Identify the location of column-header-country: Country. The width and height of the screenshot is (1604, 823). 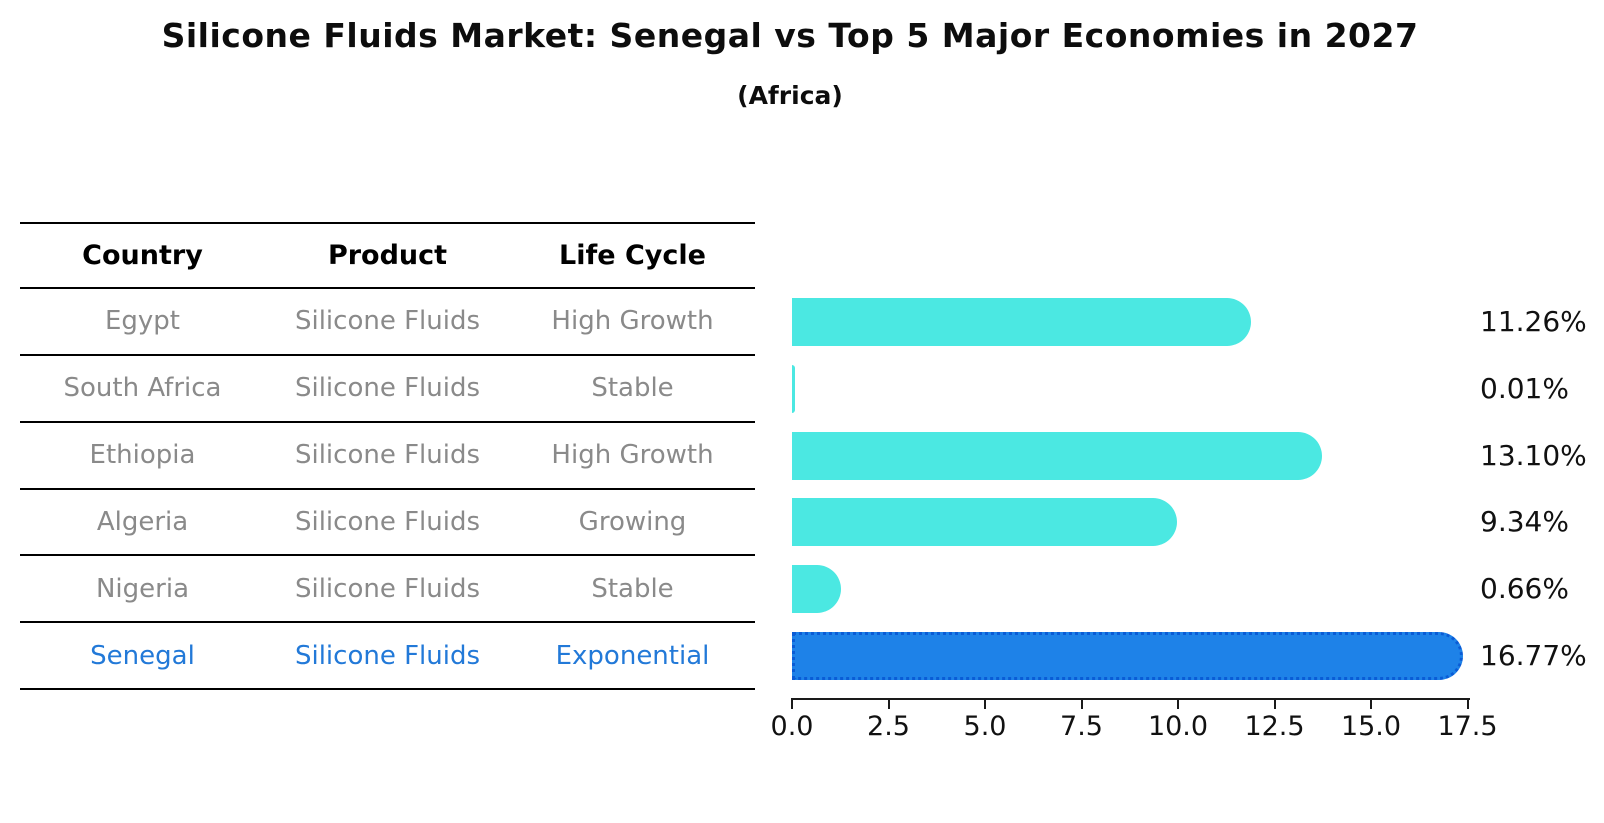
(142, 255).